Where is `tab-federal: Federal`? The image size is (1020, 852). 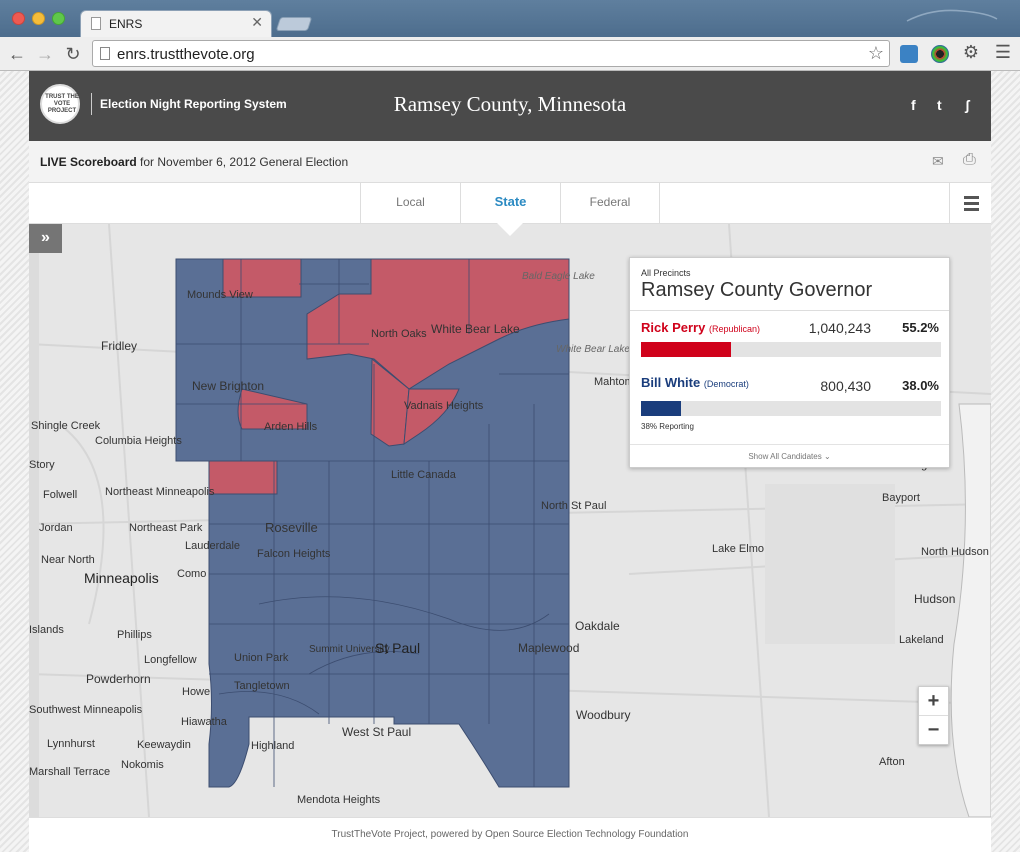
tab-federal: Federal is located at coordinates (610, 203).